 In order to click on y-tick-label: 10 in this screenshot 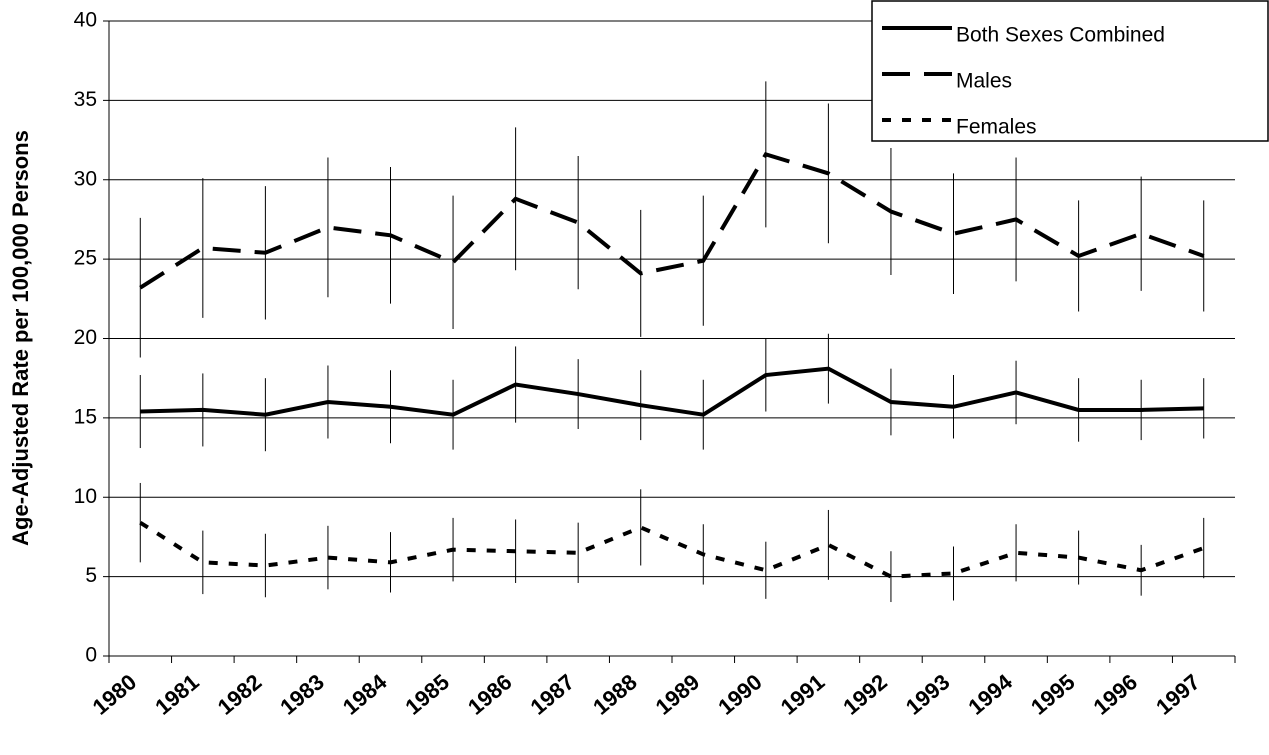, I will do `click(85, 496)`.